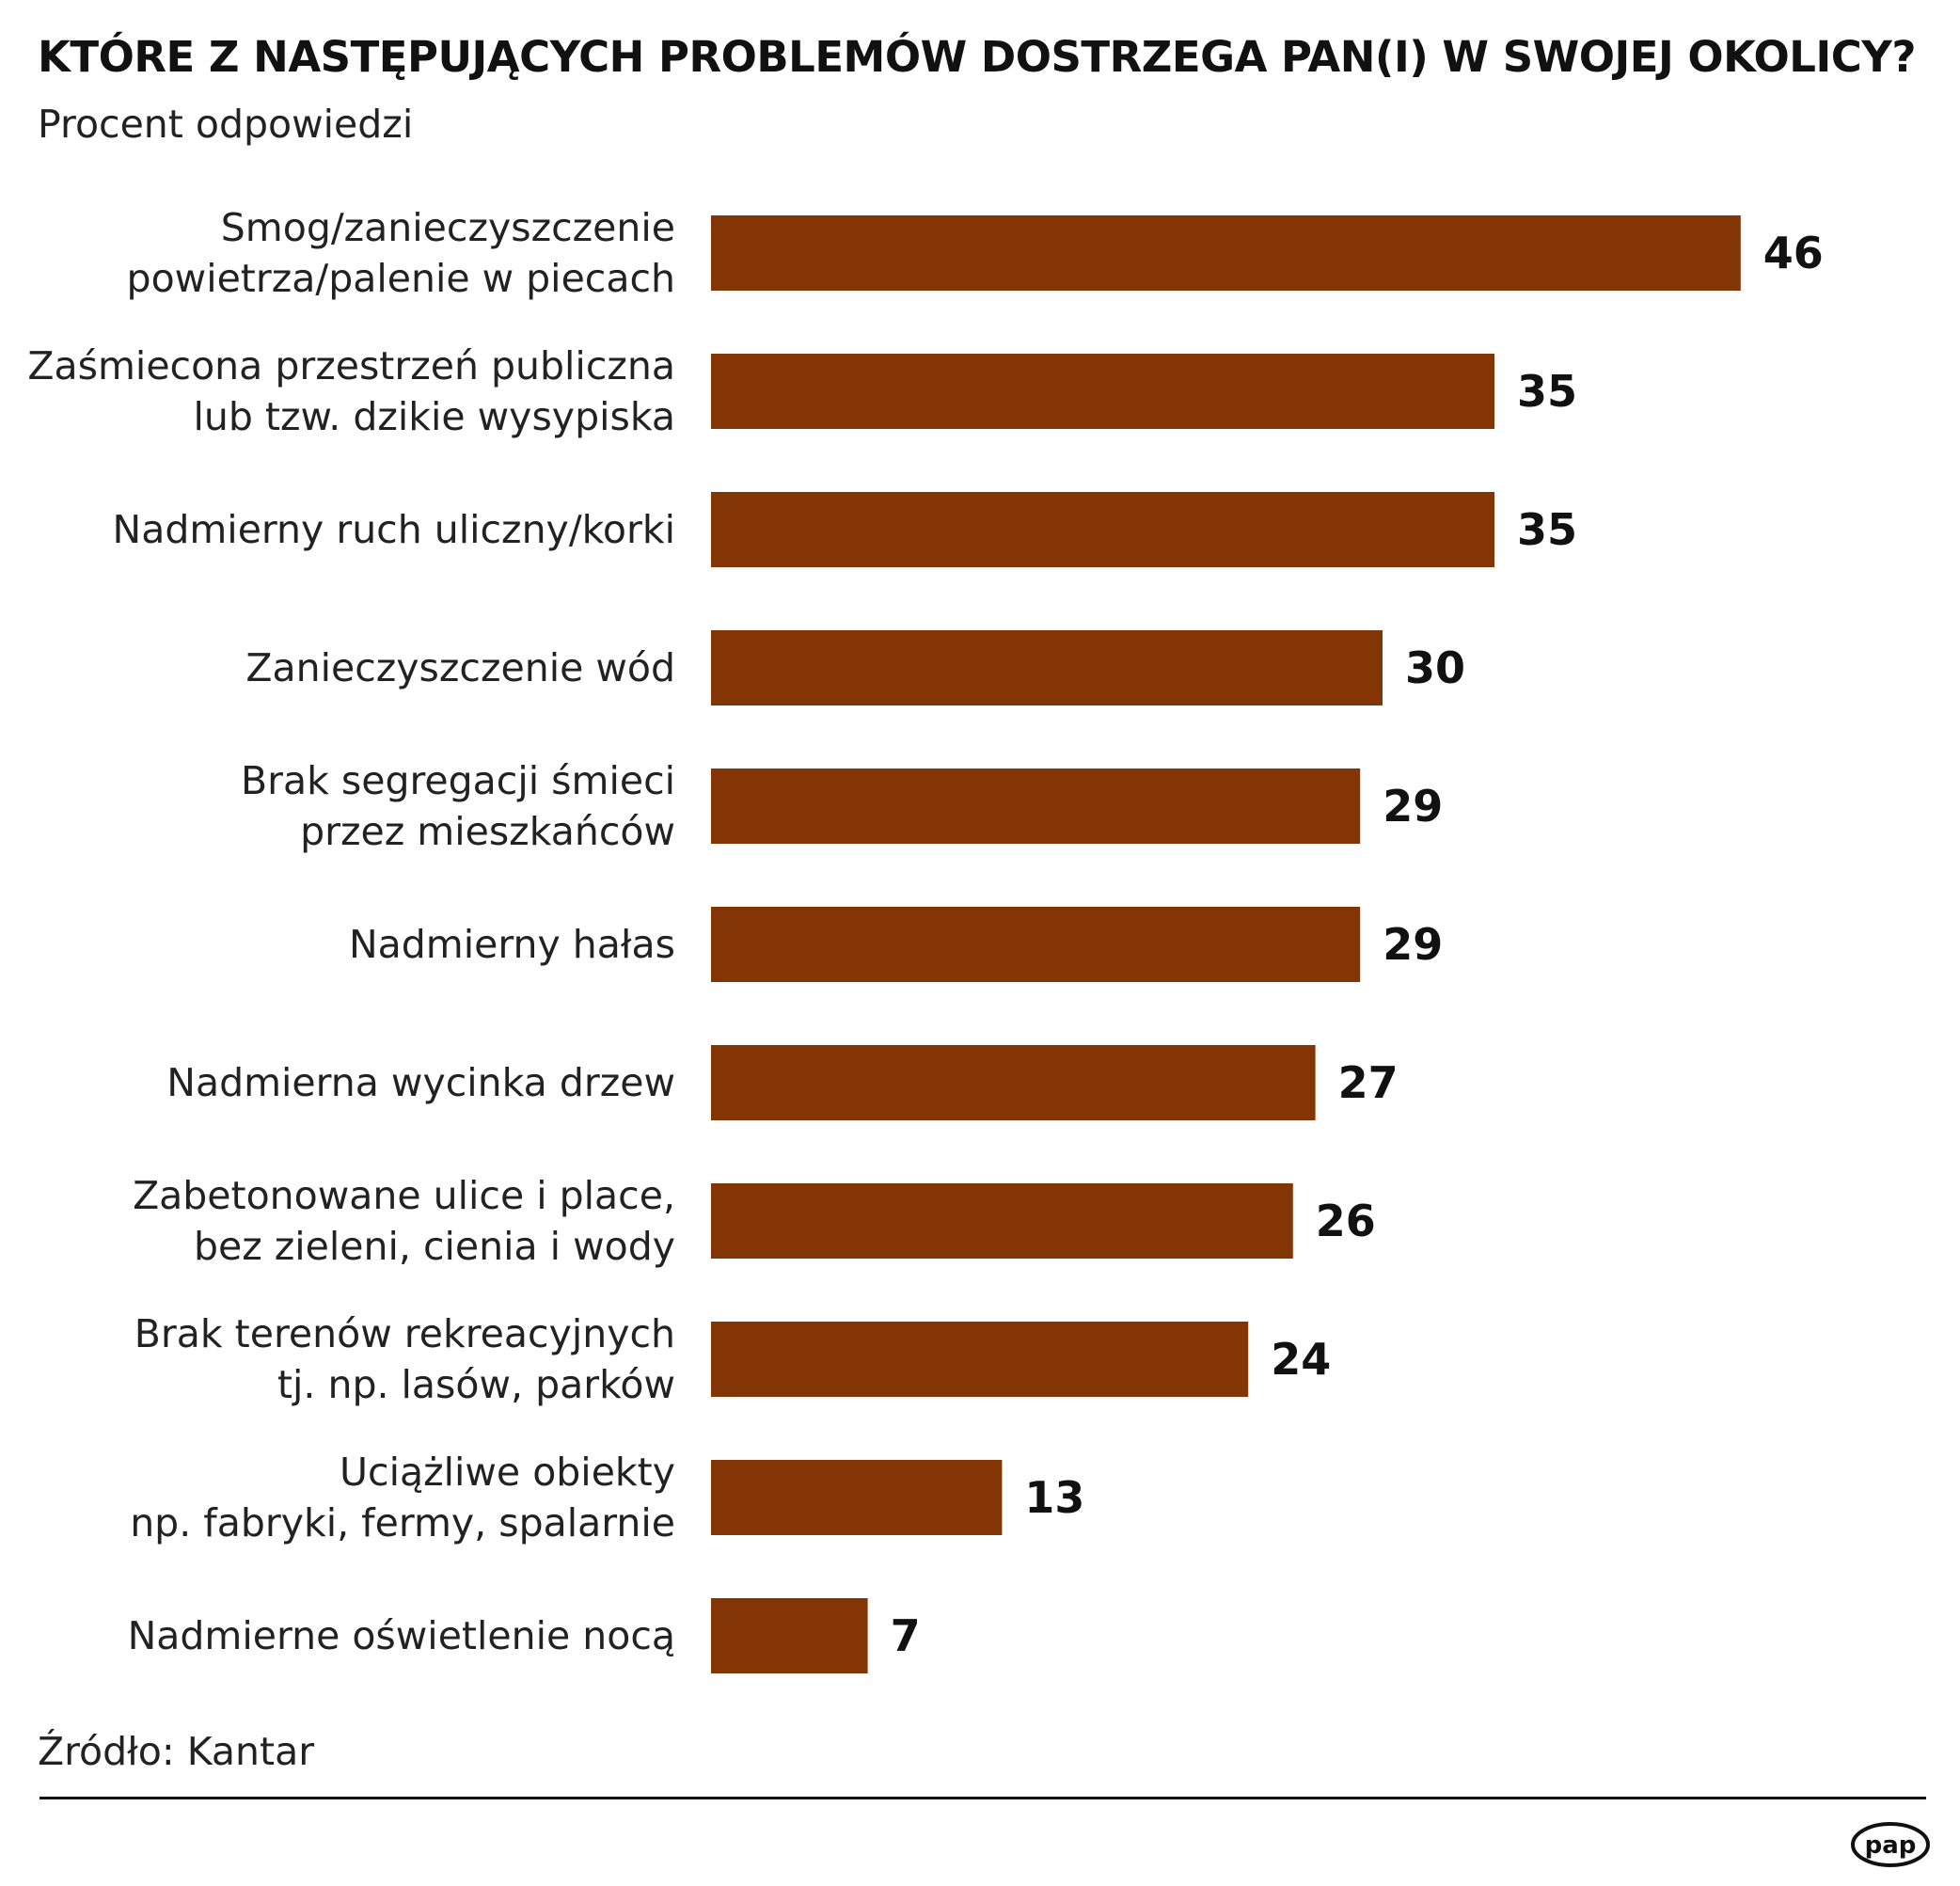  I want to click on value-label-4: 29, so click(1413, 806).